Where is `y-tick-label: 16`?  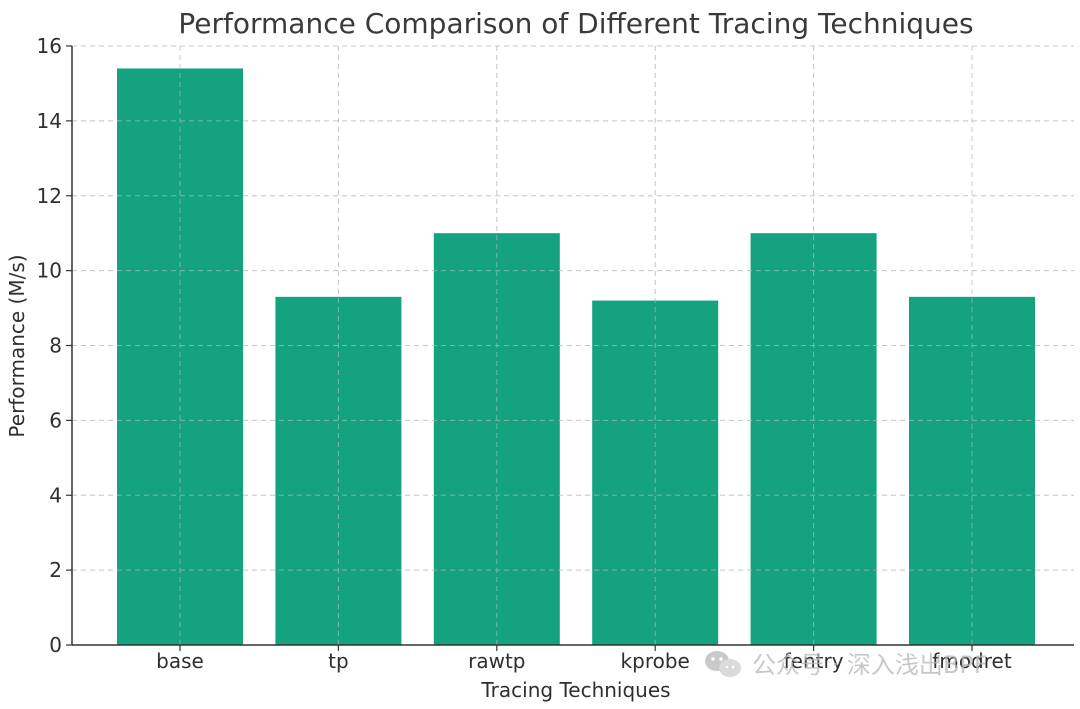 y-tick-label: 16 is located at coordinates (49, 46).